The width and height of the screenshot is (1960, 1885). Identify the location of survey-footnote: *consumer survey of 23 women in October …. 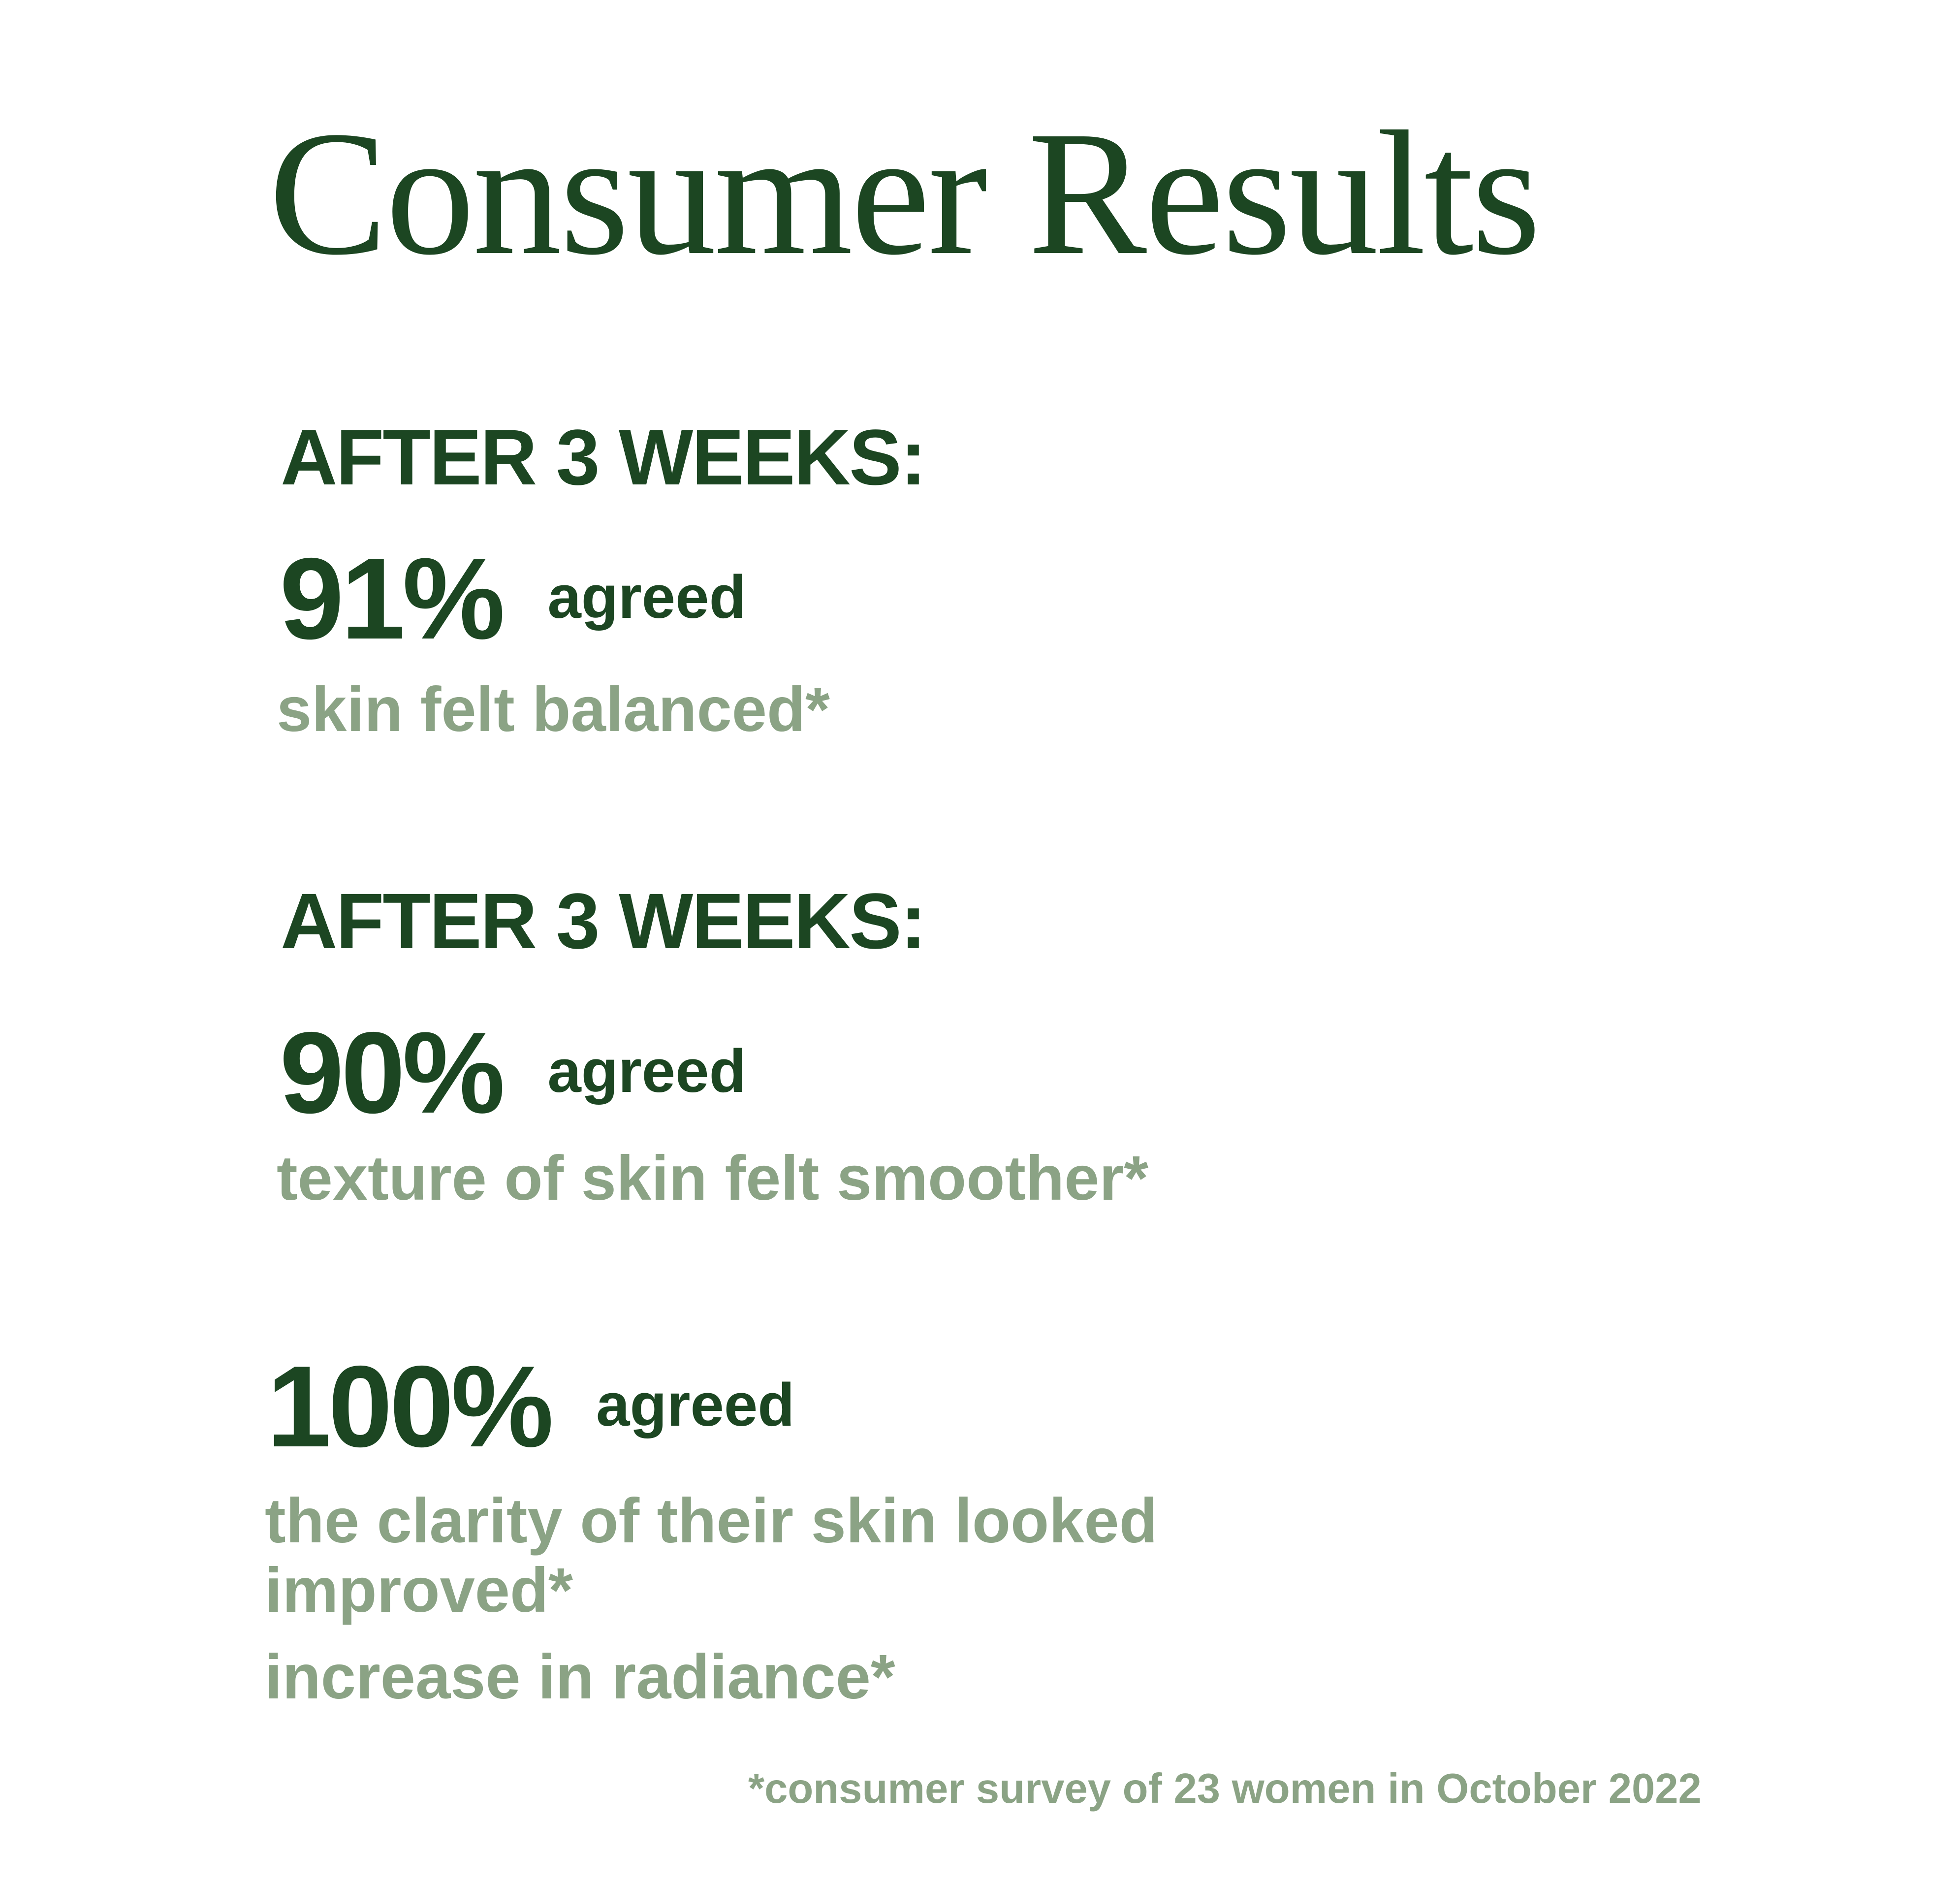
(1225, 1788).